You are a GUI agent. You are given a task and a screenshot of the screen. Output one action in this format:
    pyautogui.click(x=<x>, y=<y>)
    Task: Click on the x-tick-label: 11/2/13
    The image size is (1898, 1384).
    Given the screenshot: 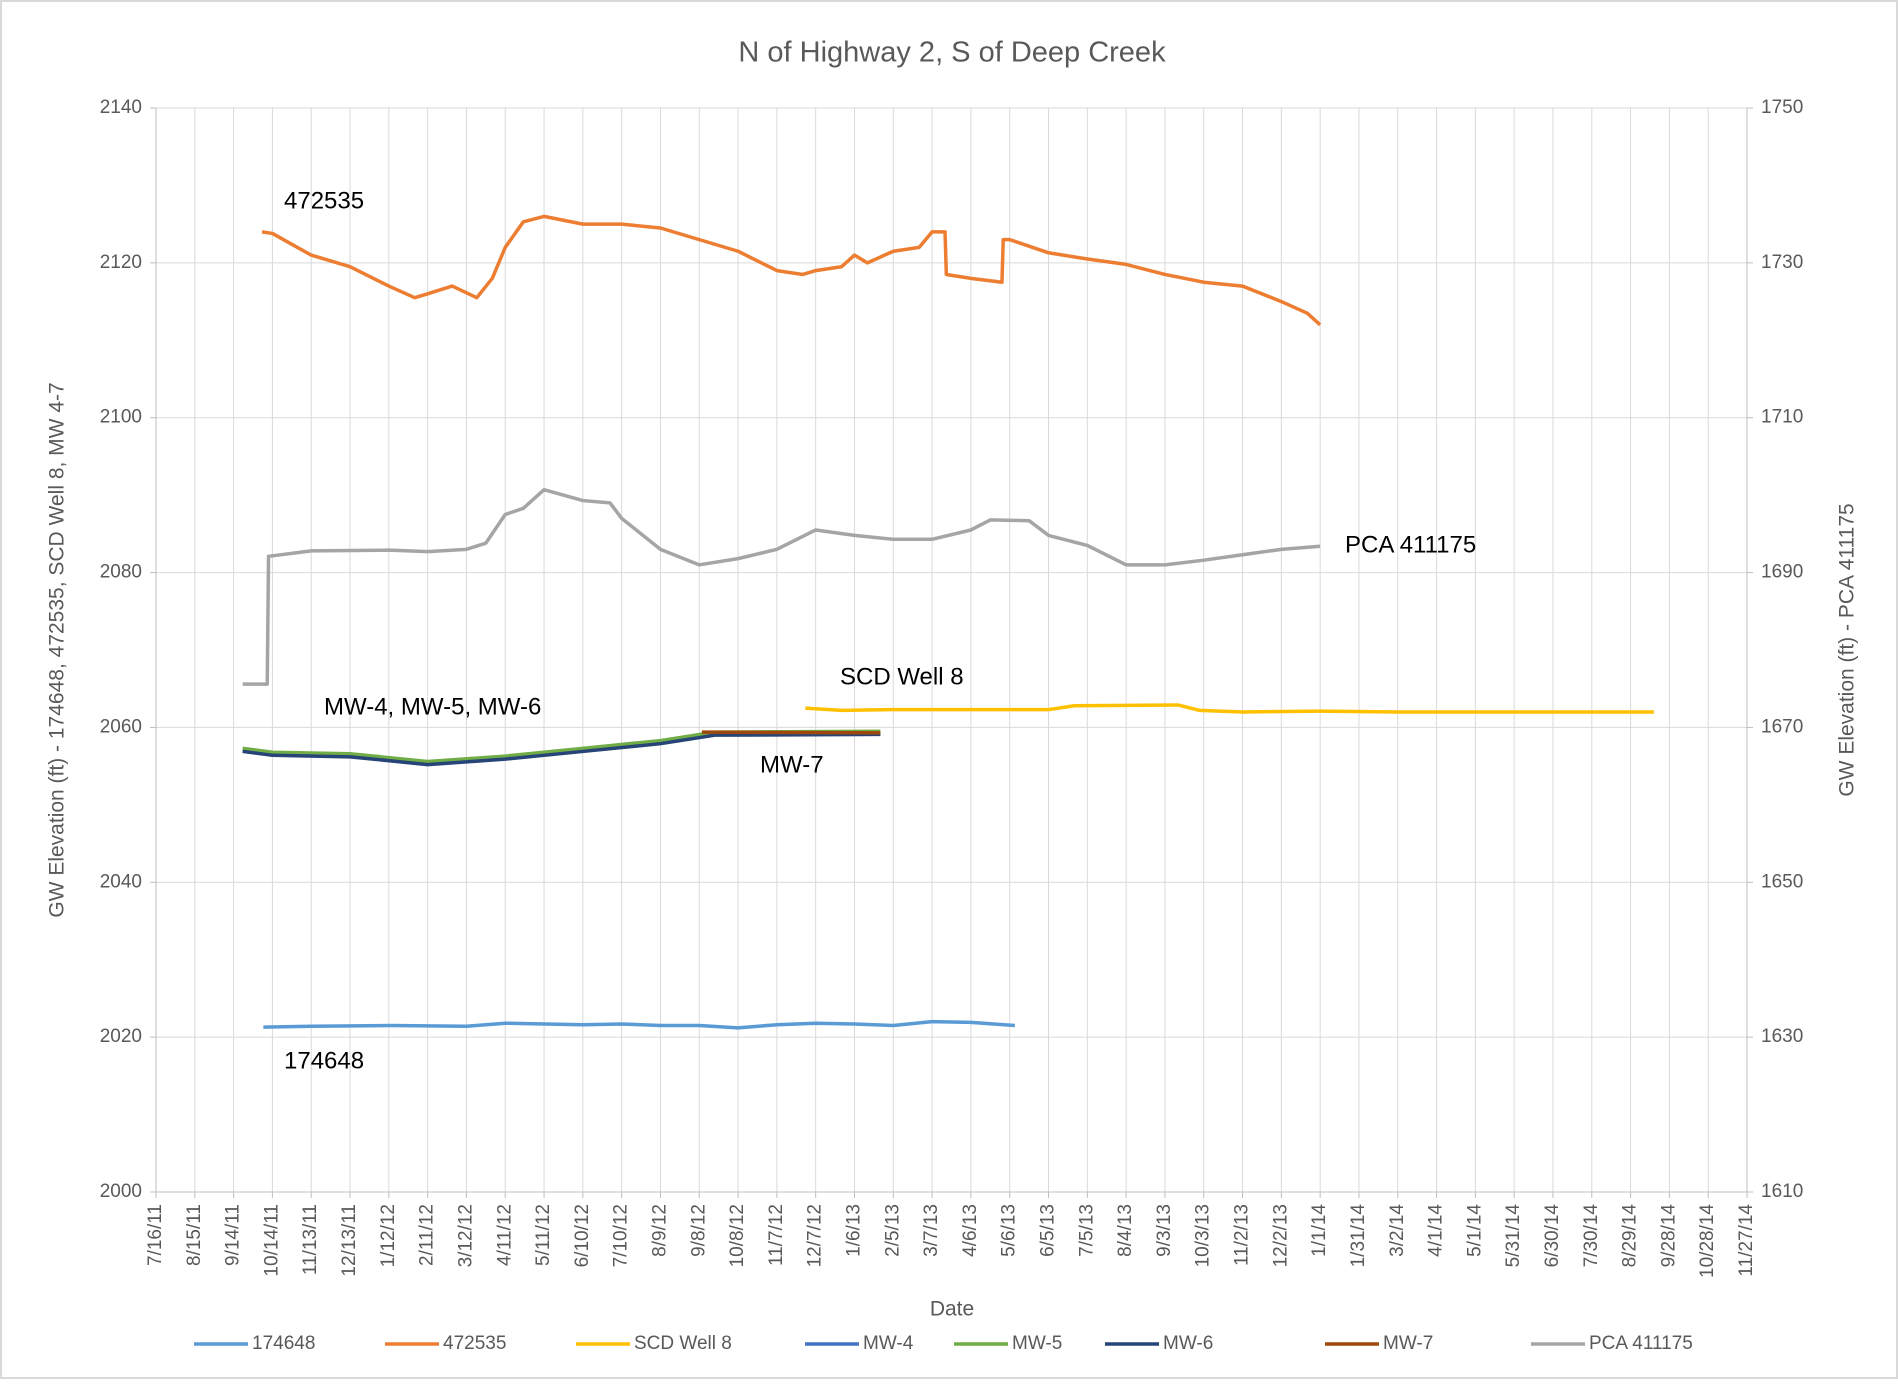 What is the action you would take?
    pyautogui.click(x=1242, y=1235)
    